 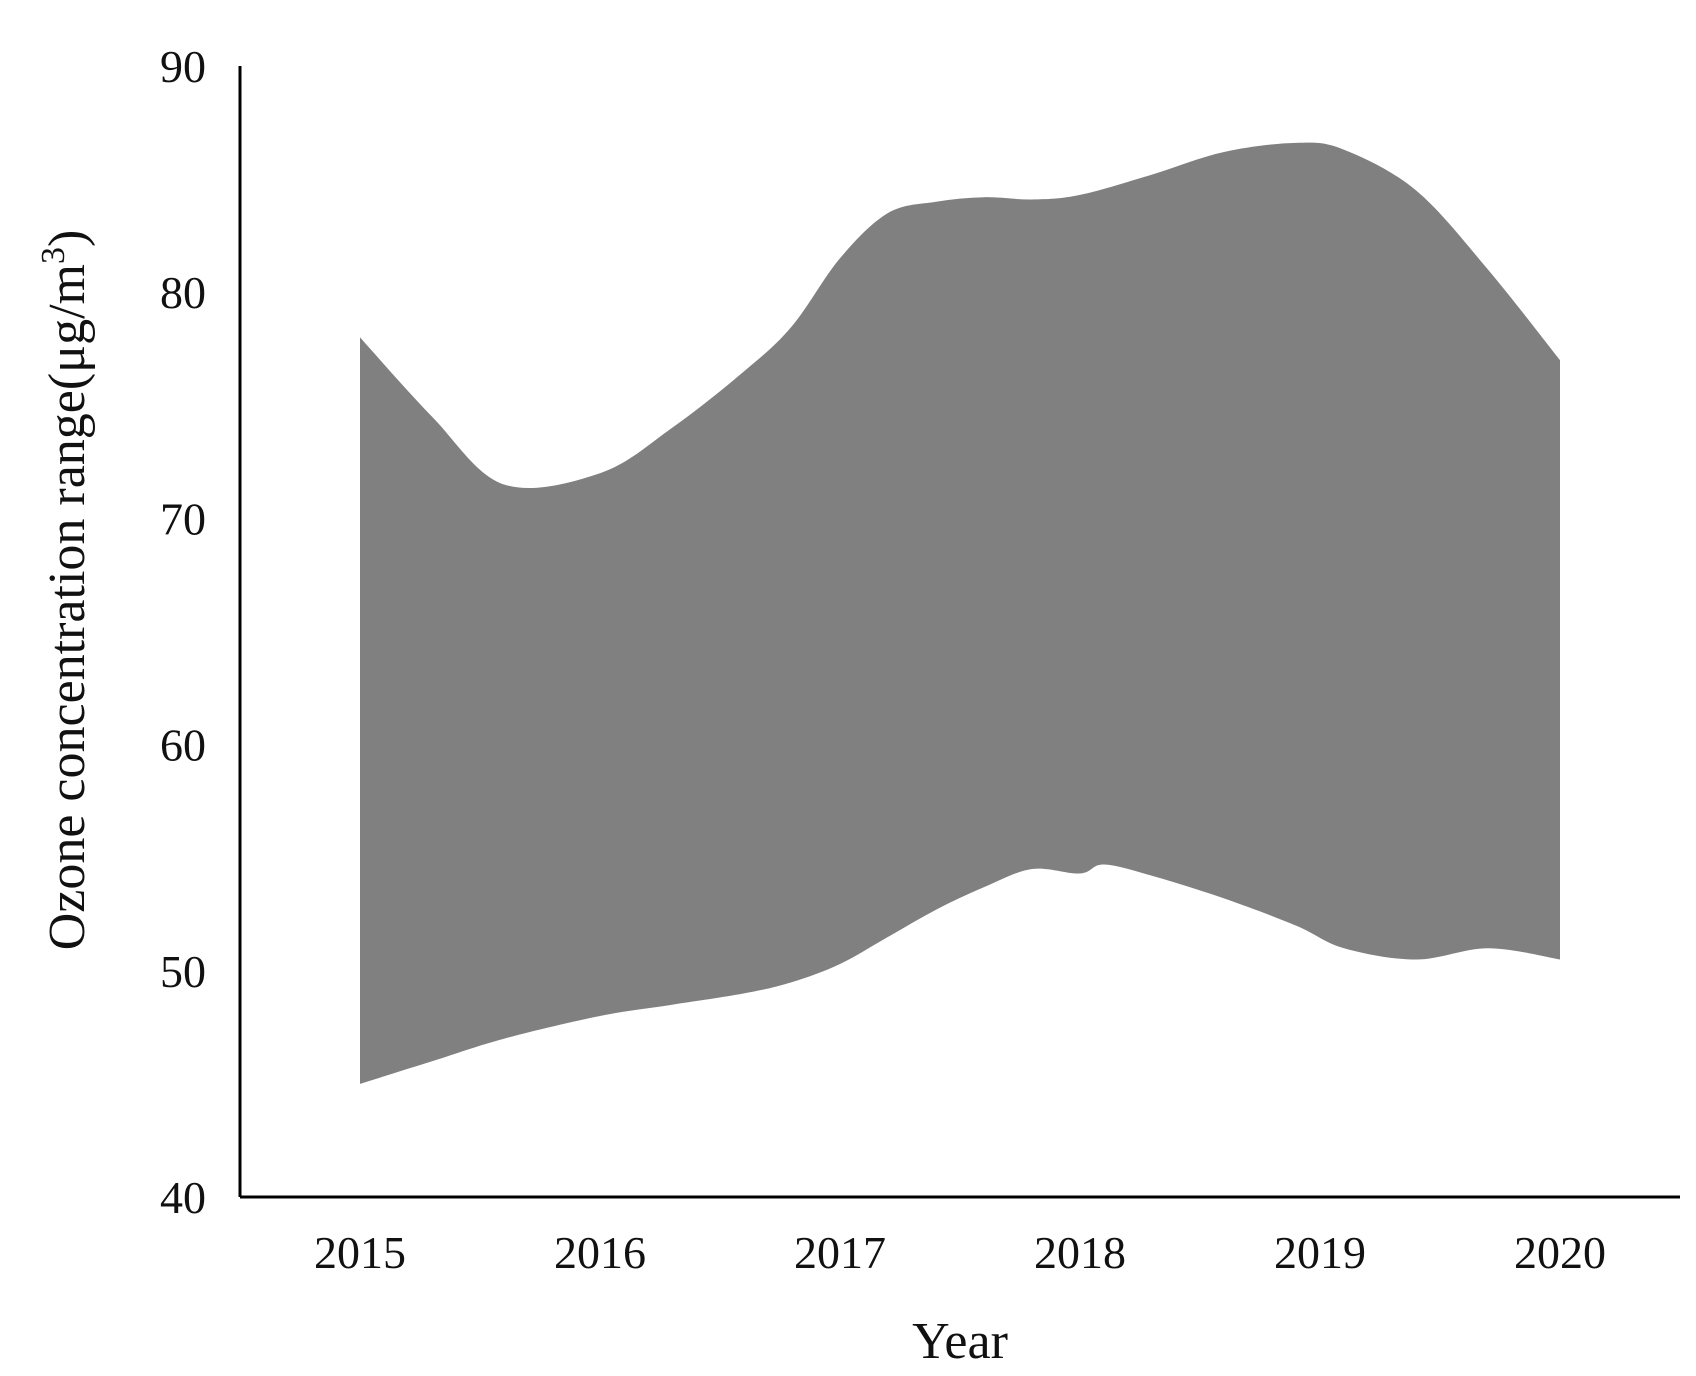 I want to click on x-tick-label-2018: 2018, so click(x=1080, y=1252).